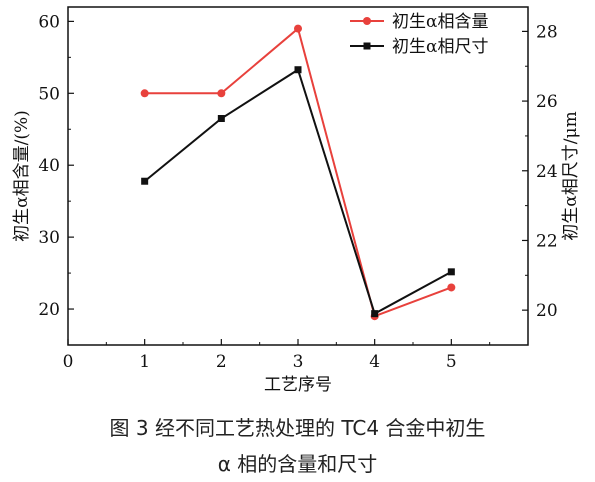  I want to click on y-left-tick-label: 20, so click(49, 310).